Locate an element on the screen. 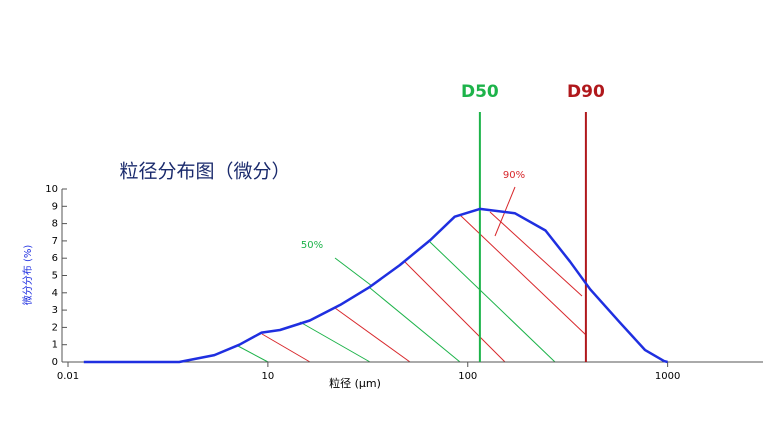  y-tick-label: 4 is located at coordinates (55, 293).